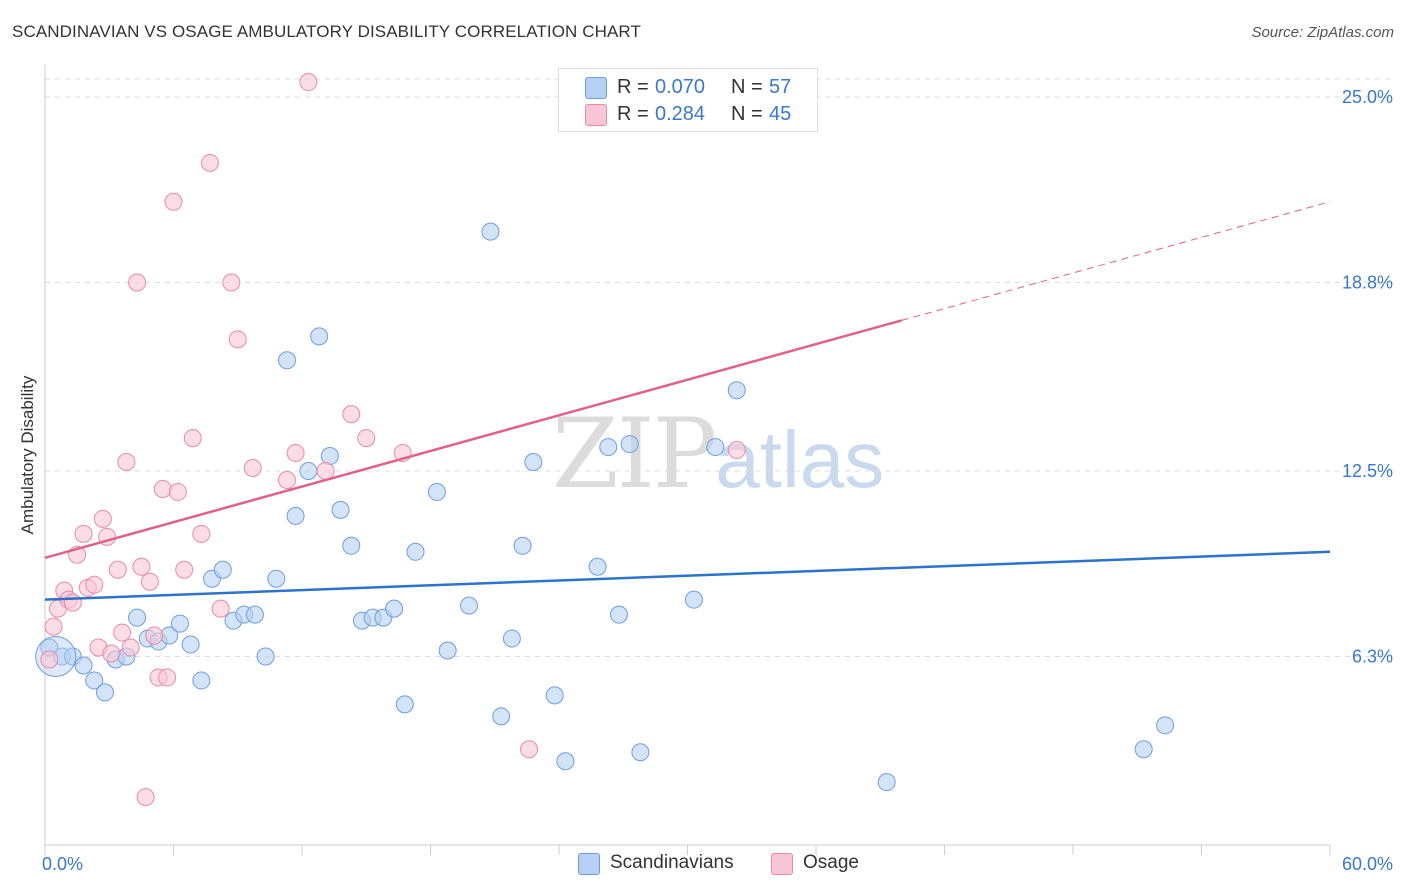  I want to click on watermark-zip: ZIP, so click(634, 454).